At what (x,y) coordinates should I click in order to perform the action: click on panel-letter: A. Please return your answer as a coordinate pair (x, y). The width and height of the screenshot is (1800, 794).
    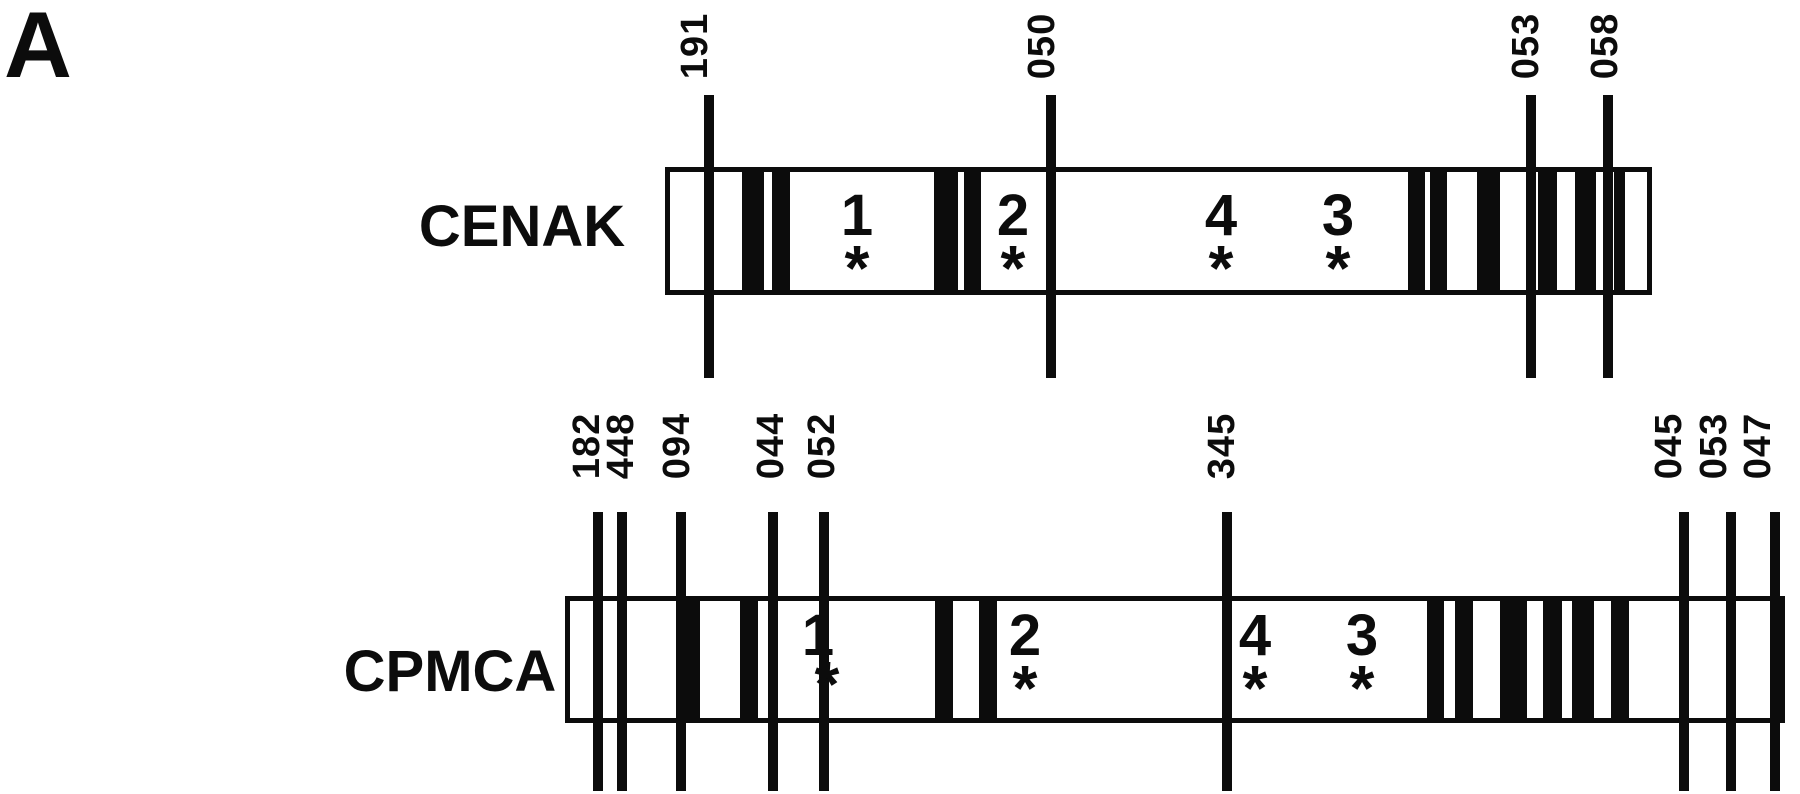
    Looking at the image, I should click on (38, 48).